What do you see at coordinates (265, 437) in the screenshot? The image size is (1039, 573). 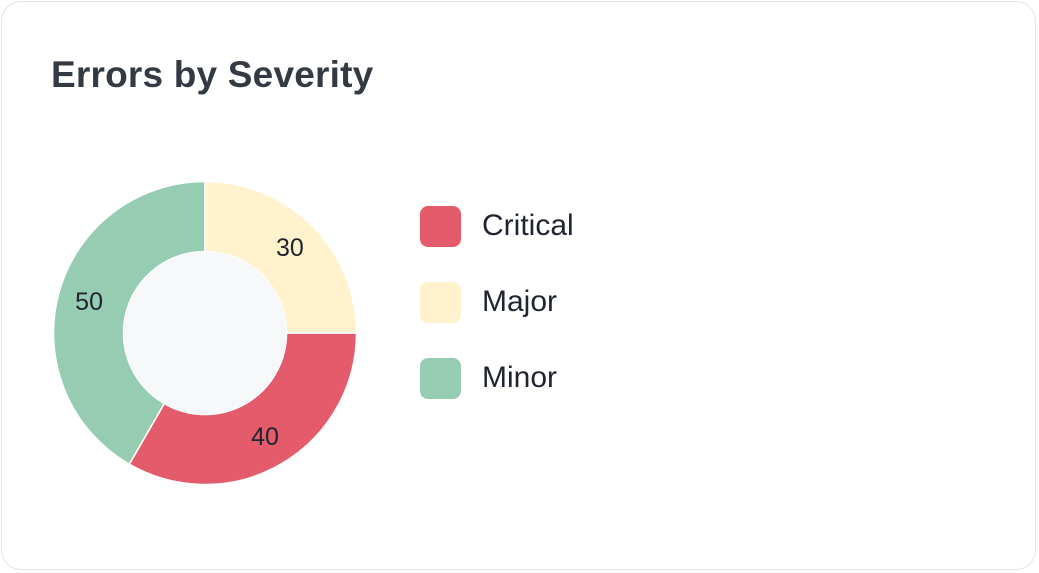 I see `slice-label-critical: 40` at bounding box center [265, 437].